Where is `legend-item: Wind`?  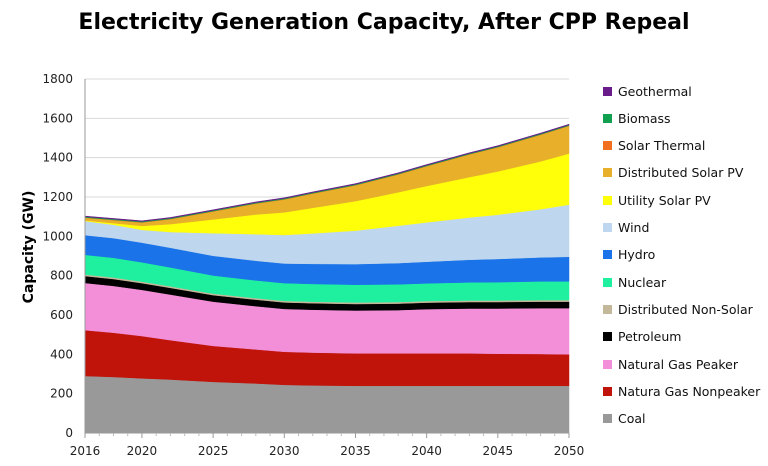 legend-item: Wind is located at coordinates (626, 228).